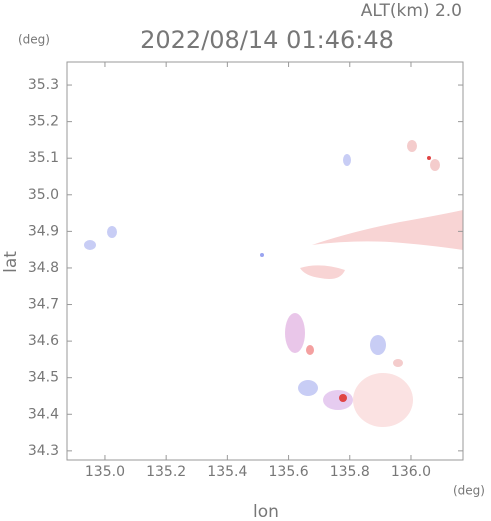 This screenshot has height=521, width=491. What do you see at coordinates (43, 305) in the screenshot?
I see `y-tick-label: 34.7` at bounding box center [43, 305].